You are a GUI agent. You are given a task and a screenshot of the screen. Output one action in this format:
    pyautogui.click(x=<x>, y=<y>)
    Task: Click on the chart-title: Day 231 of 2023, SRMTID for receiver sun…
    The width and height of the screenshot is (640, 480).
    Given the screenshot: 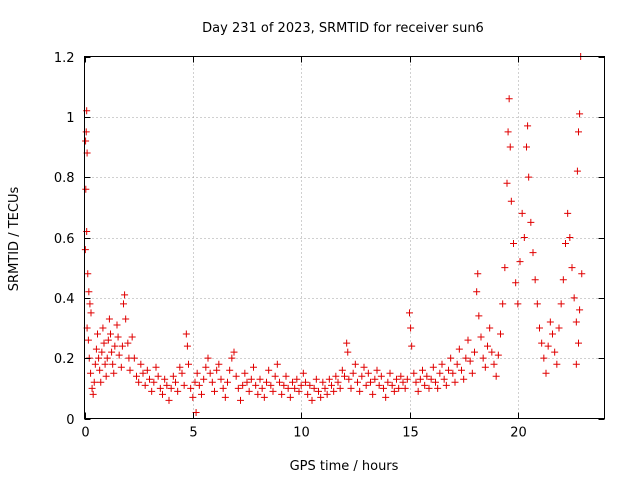 What is the action you would take?
    pyautogui.click(x=343, y=28)
    